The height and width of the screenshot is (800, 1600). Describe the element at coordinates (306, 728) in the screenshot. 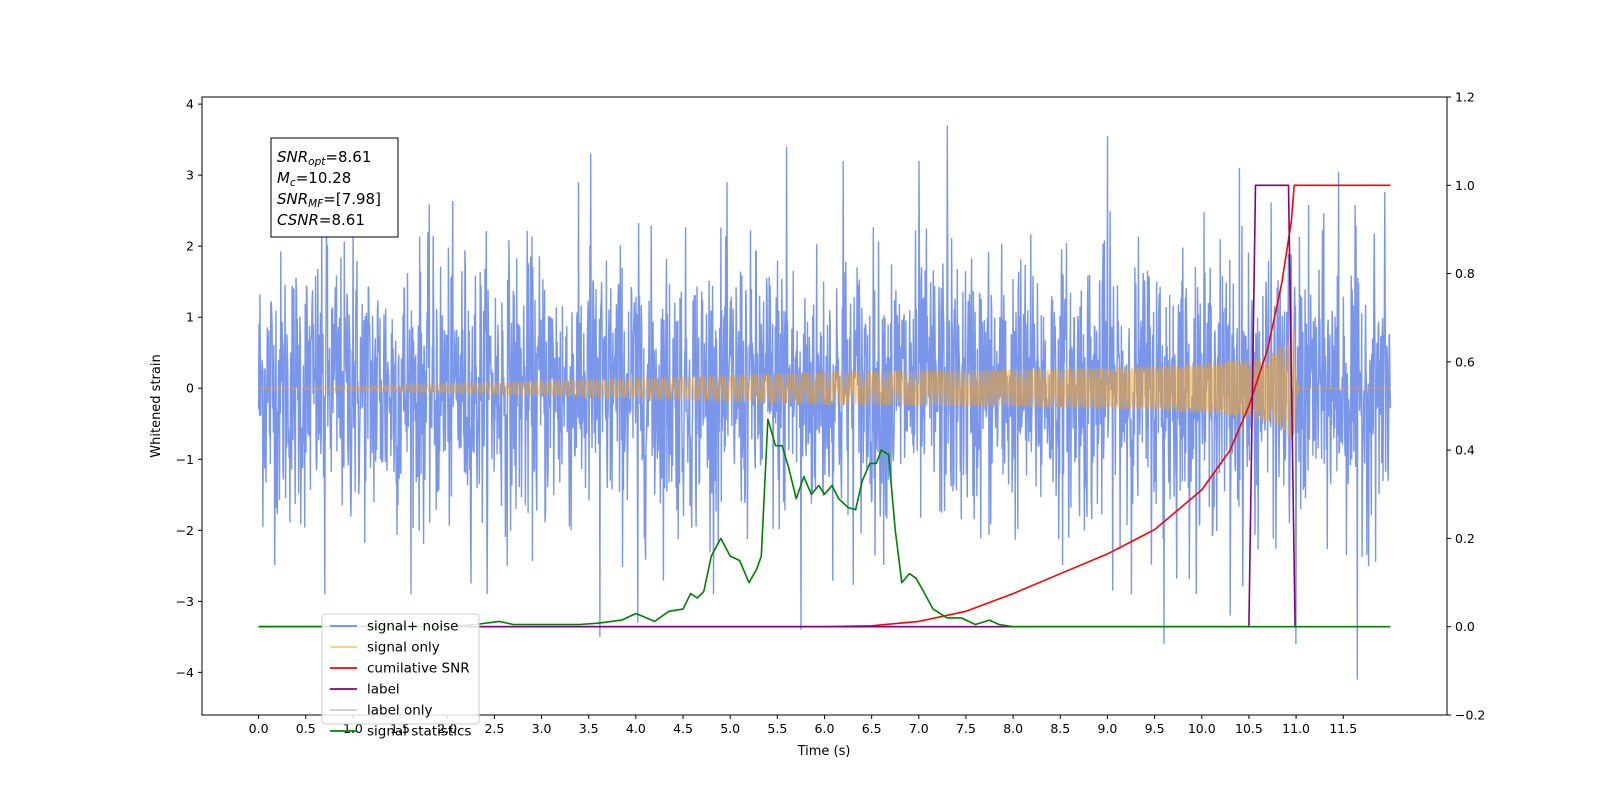

I see `x-tick-label: 0.5` at that location.